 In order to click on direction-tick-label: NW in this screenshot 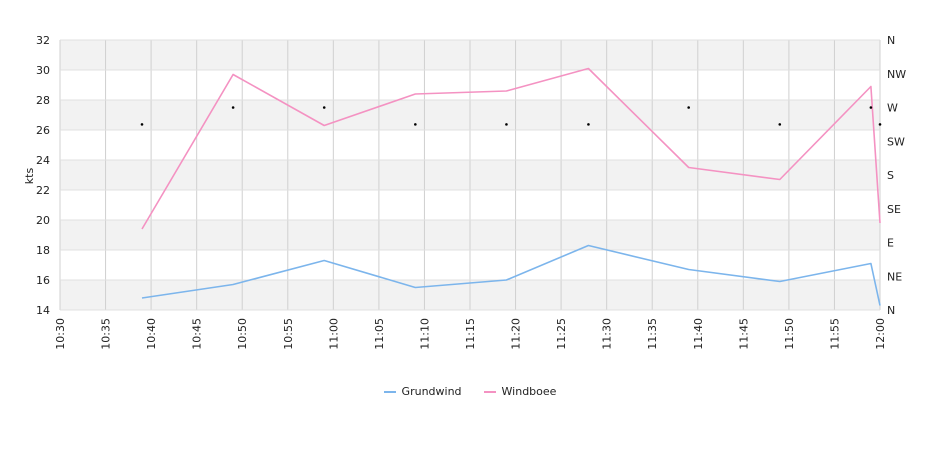, I will do `click(896, 74)`.